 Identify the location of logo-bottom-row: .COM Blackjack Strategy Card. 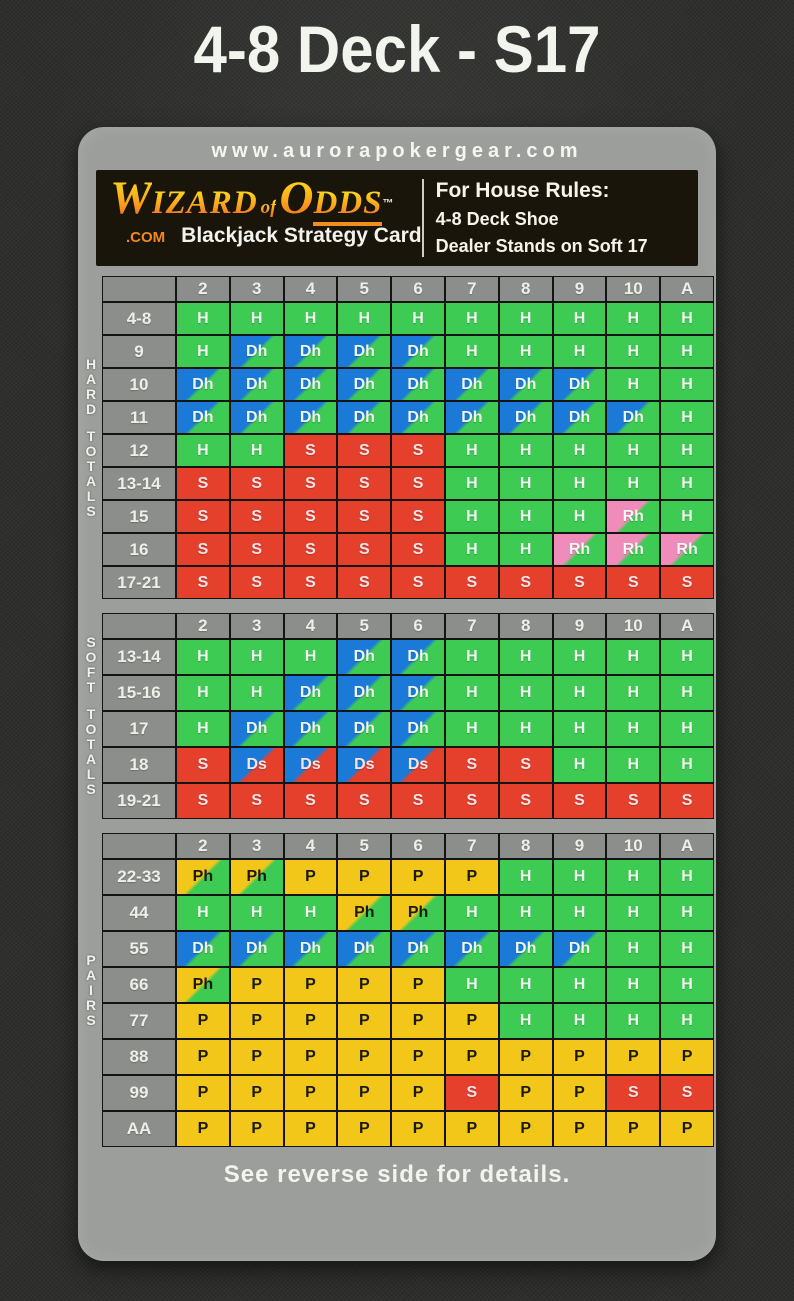
(266, 236).